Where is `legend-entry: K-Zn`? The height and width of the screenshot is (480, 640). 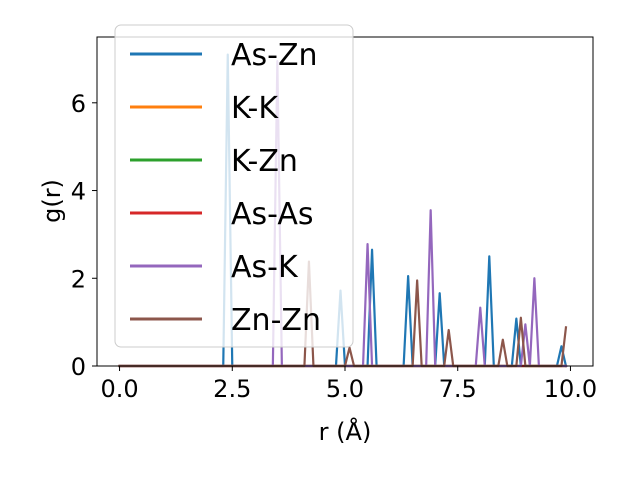 legend-entry: K-Zn is located at coordinates (214, 161).